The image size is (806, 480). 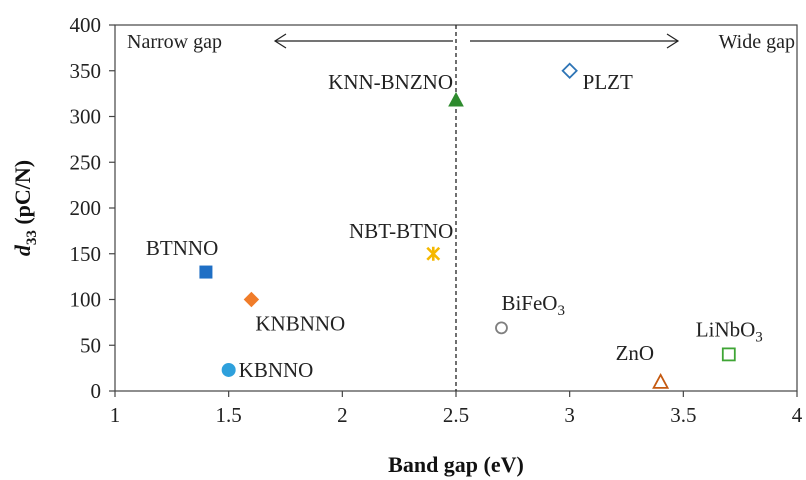 What do you see at coordinates (726, 329) in the screenshot?
I see `point-linbo3-label-text: LiNbO` at bounding box center [726, 329].